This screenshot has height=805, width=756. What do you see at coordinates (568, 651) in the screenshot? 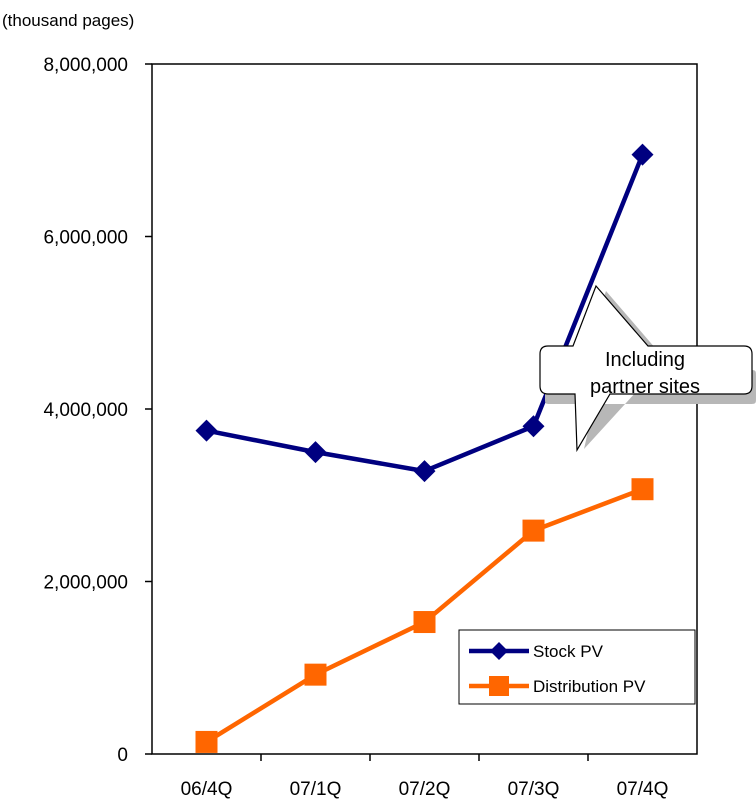
I see `legend-label: Stock PV` at bounding box center [568, 651].